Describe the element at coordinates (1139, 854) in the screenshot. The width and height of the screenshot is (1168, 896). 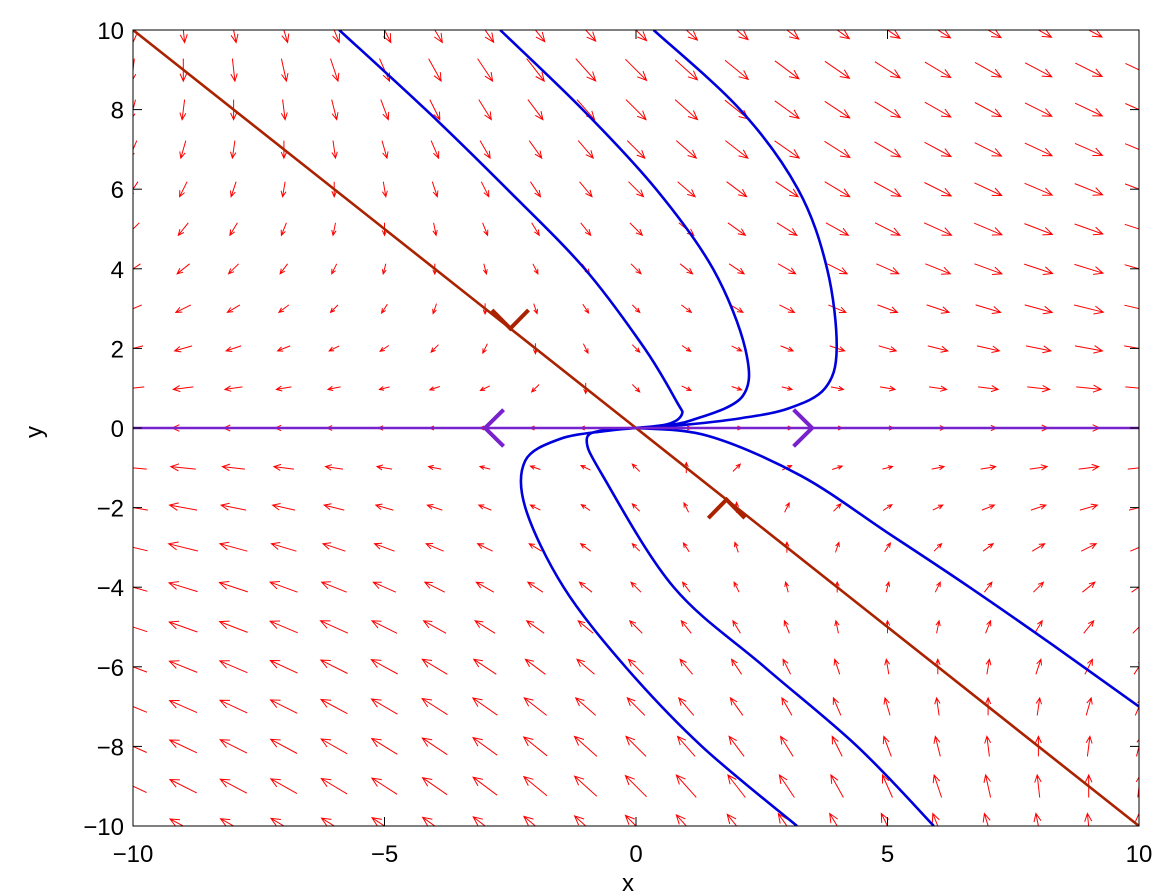
I see `x-tick-label: 10` at that location.